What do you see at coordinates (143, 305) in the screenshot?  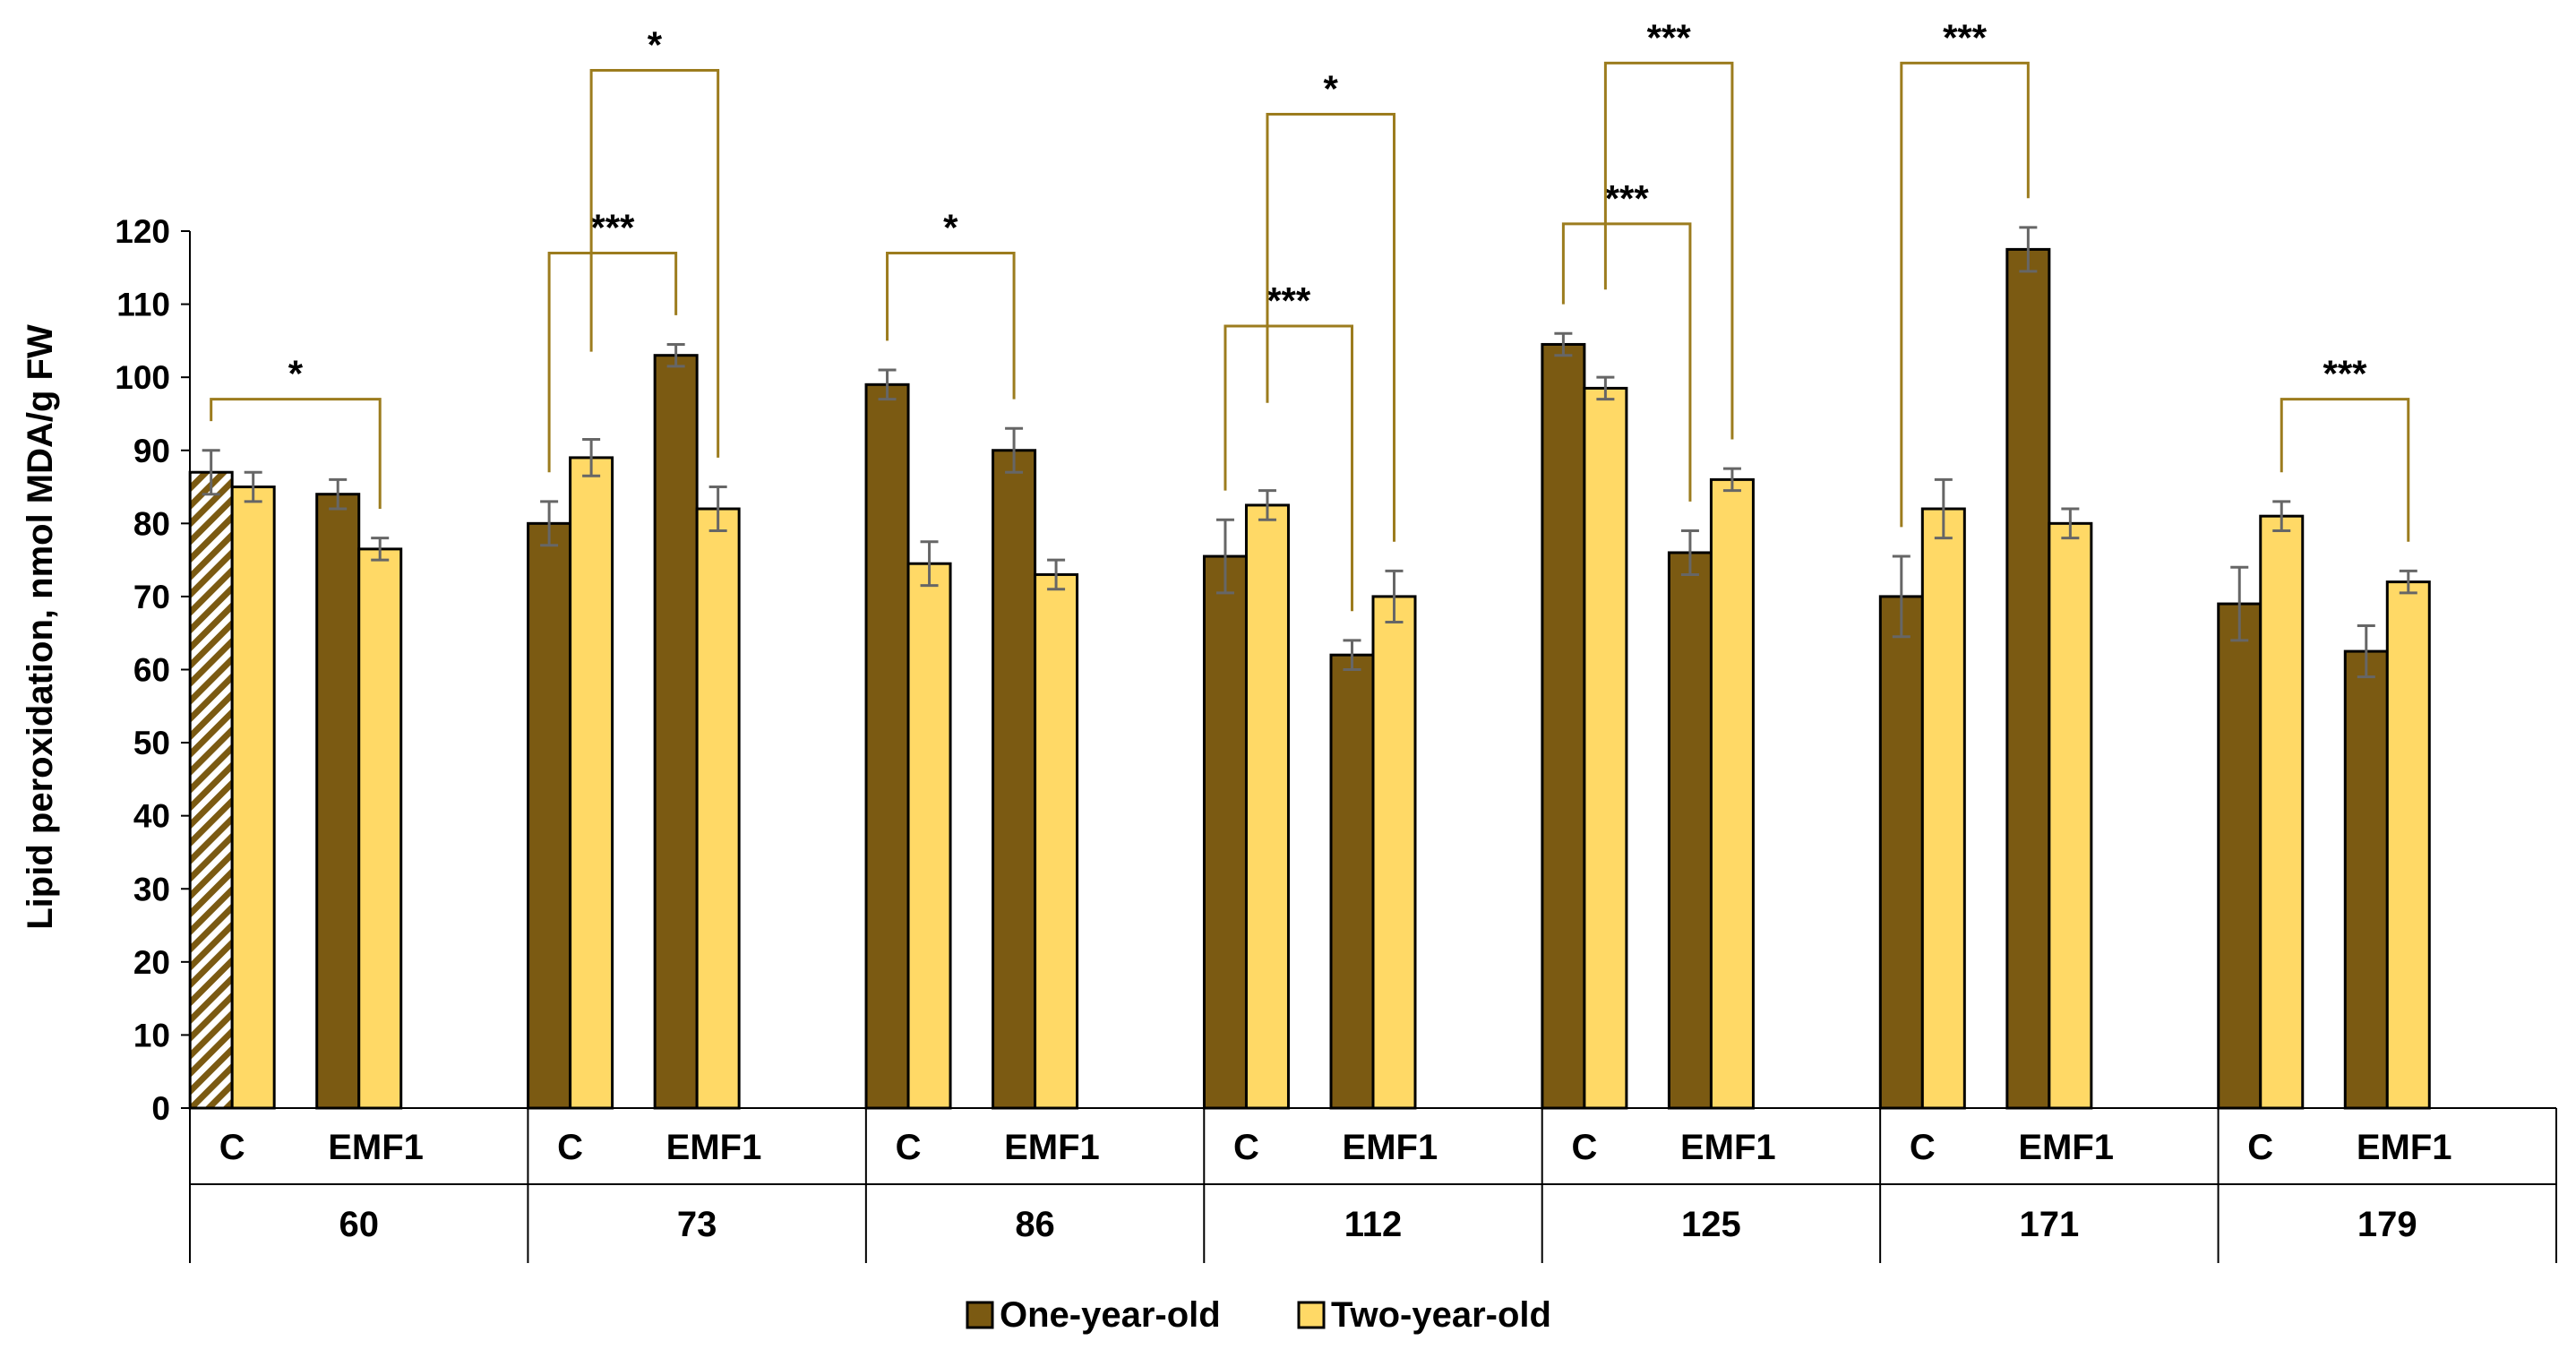 I see `y-tick-label: 110` at bounding box center [143, 305].